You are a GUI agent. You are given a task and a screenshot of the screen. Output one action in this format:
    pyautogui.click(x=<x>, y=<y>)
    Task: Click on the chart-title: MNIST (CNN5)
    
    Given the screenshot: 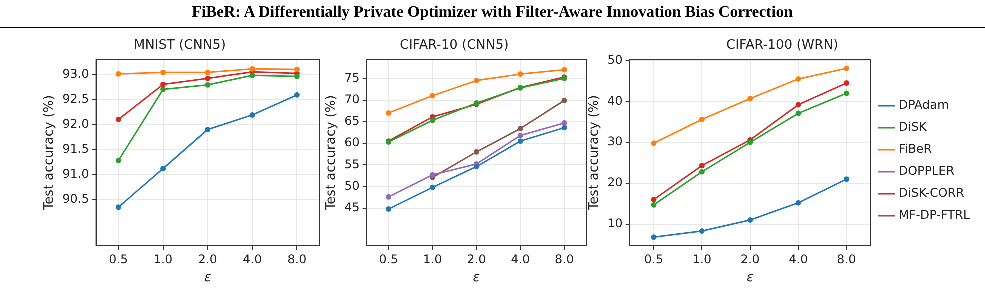 What is the action you would take?
    pyautogui.click(x=180, y=46)
    